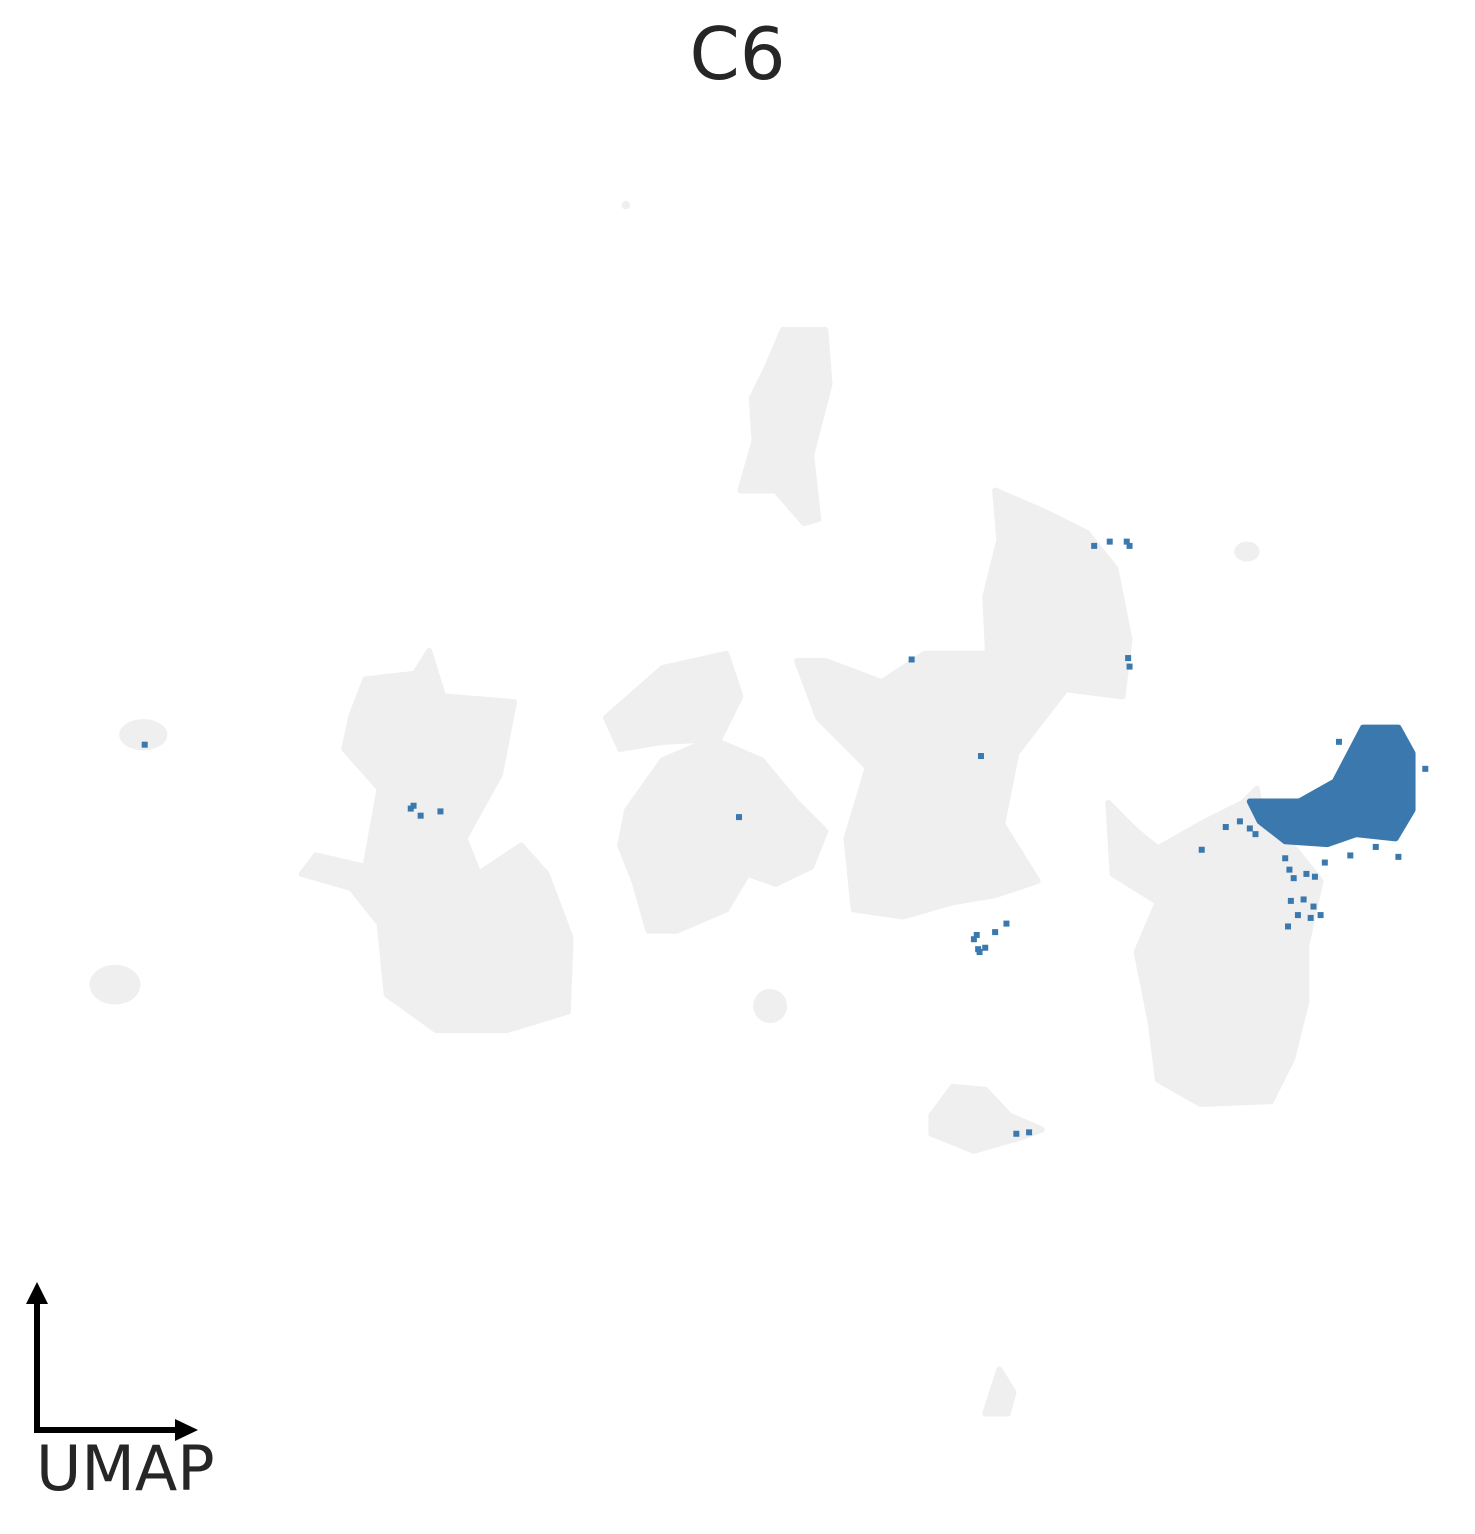 This screenshot has height=1534, width=1475. I want to click on highlighted-cell-clusters, so click(1331, 786).